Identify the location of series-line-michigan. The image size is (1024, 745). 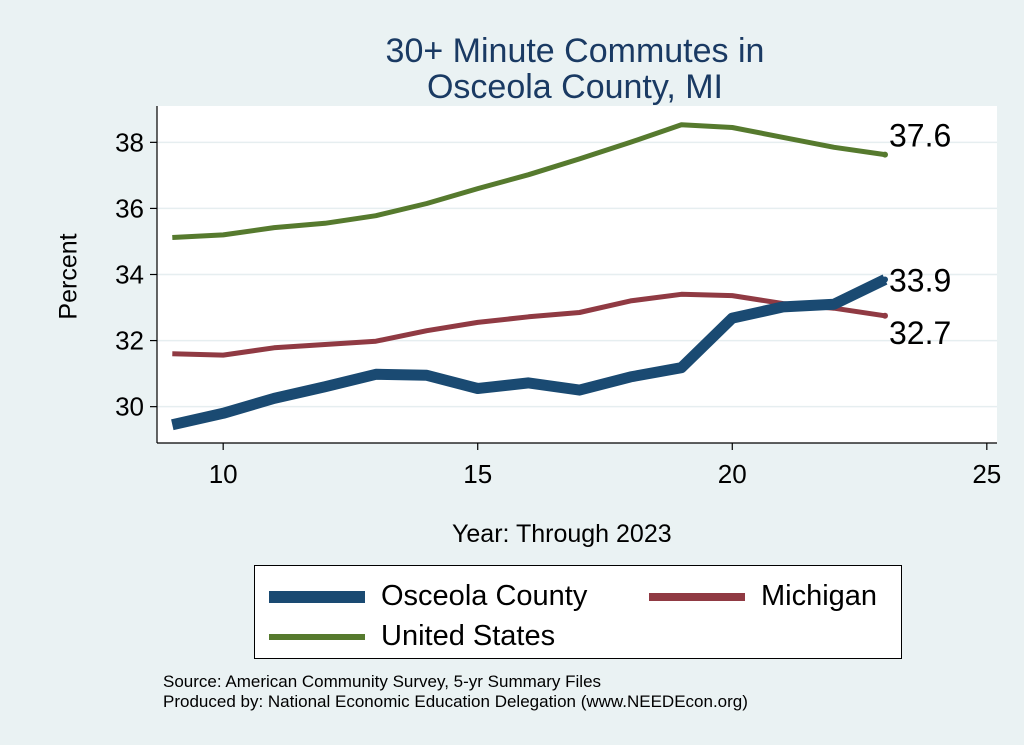
(529, 324).